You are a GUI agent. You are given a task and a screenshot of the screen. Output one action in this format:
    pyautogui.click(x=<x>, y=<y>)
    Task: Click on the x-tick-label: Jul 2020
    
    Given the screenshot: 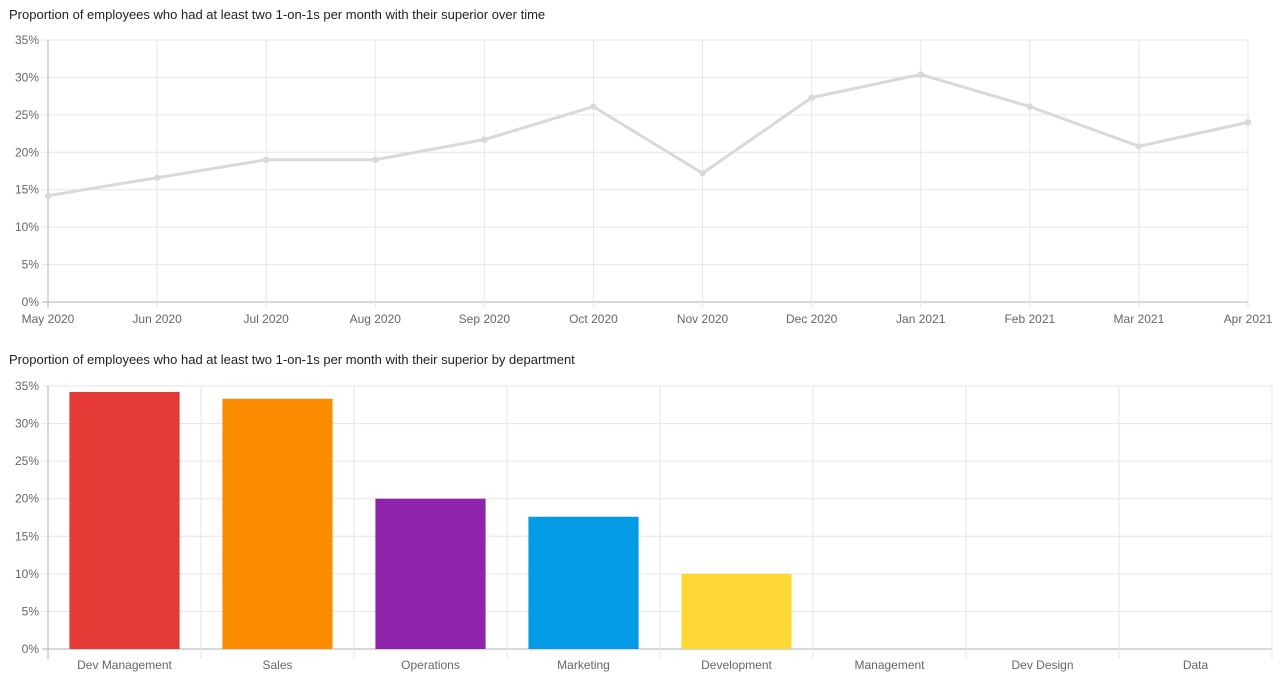 What is the action you would take?
    pyautogui.click(x=266, y=319)
    